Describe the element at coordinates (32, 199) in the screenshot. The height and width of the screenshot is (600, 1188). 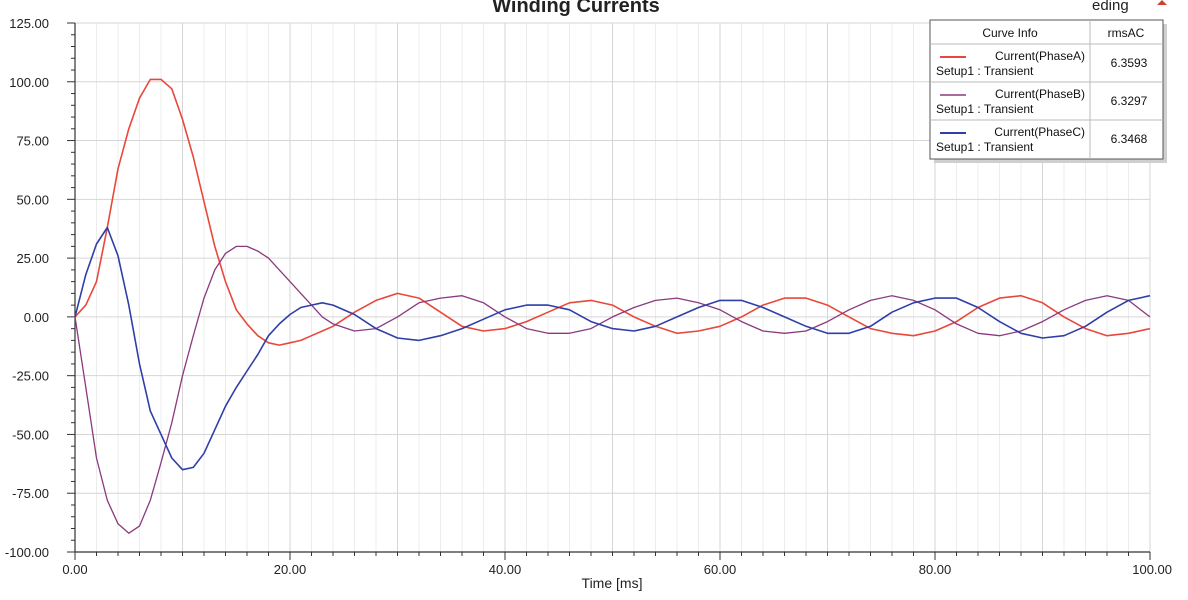
I see `y-tick-label: 50.00` at that location.